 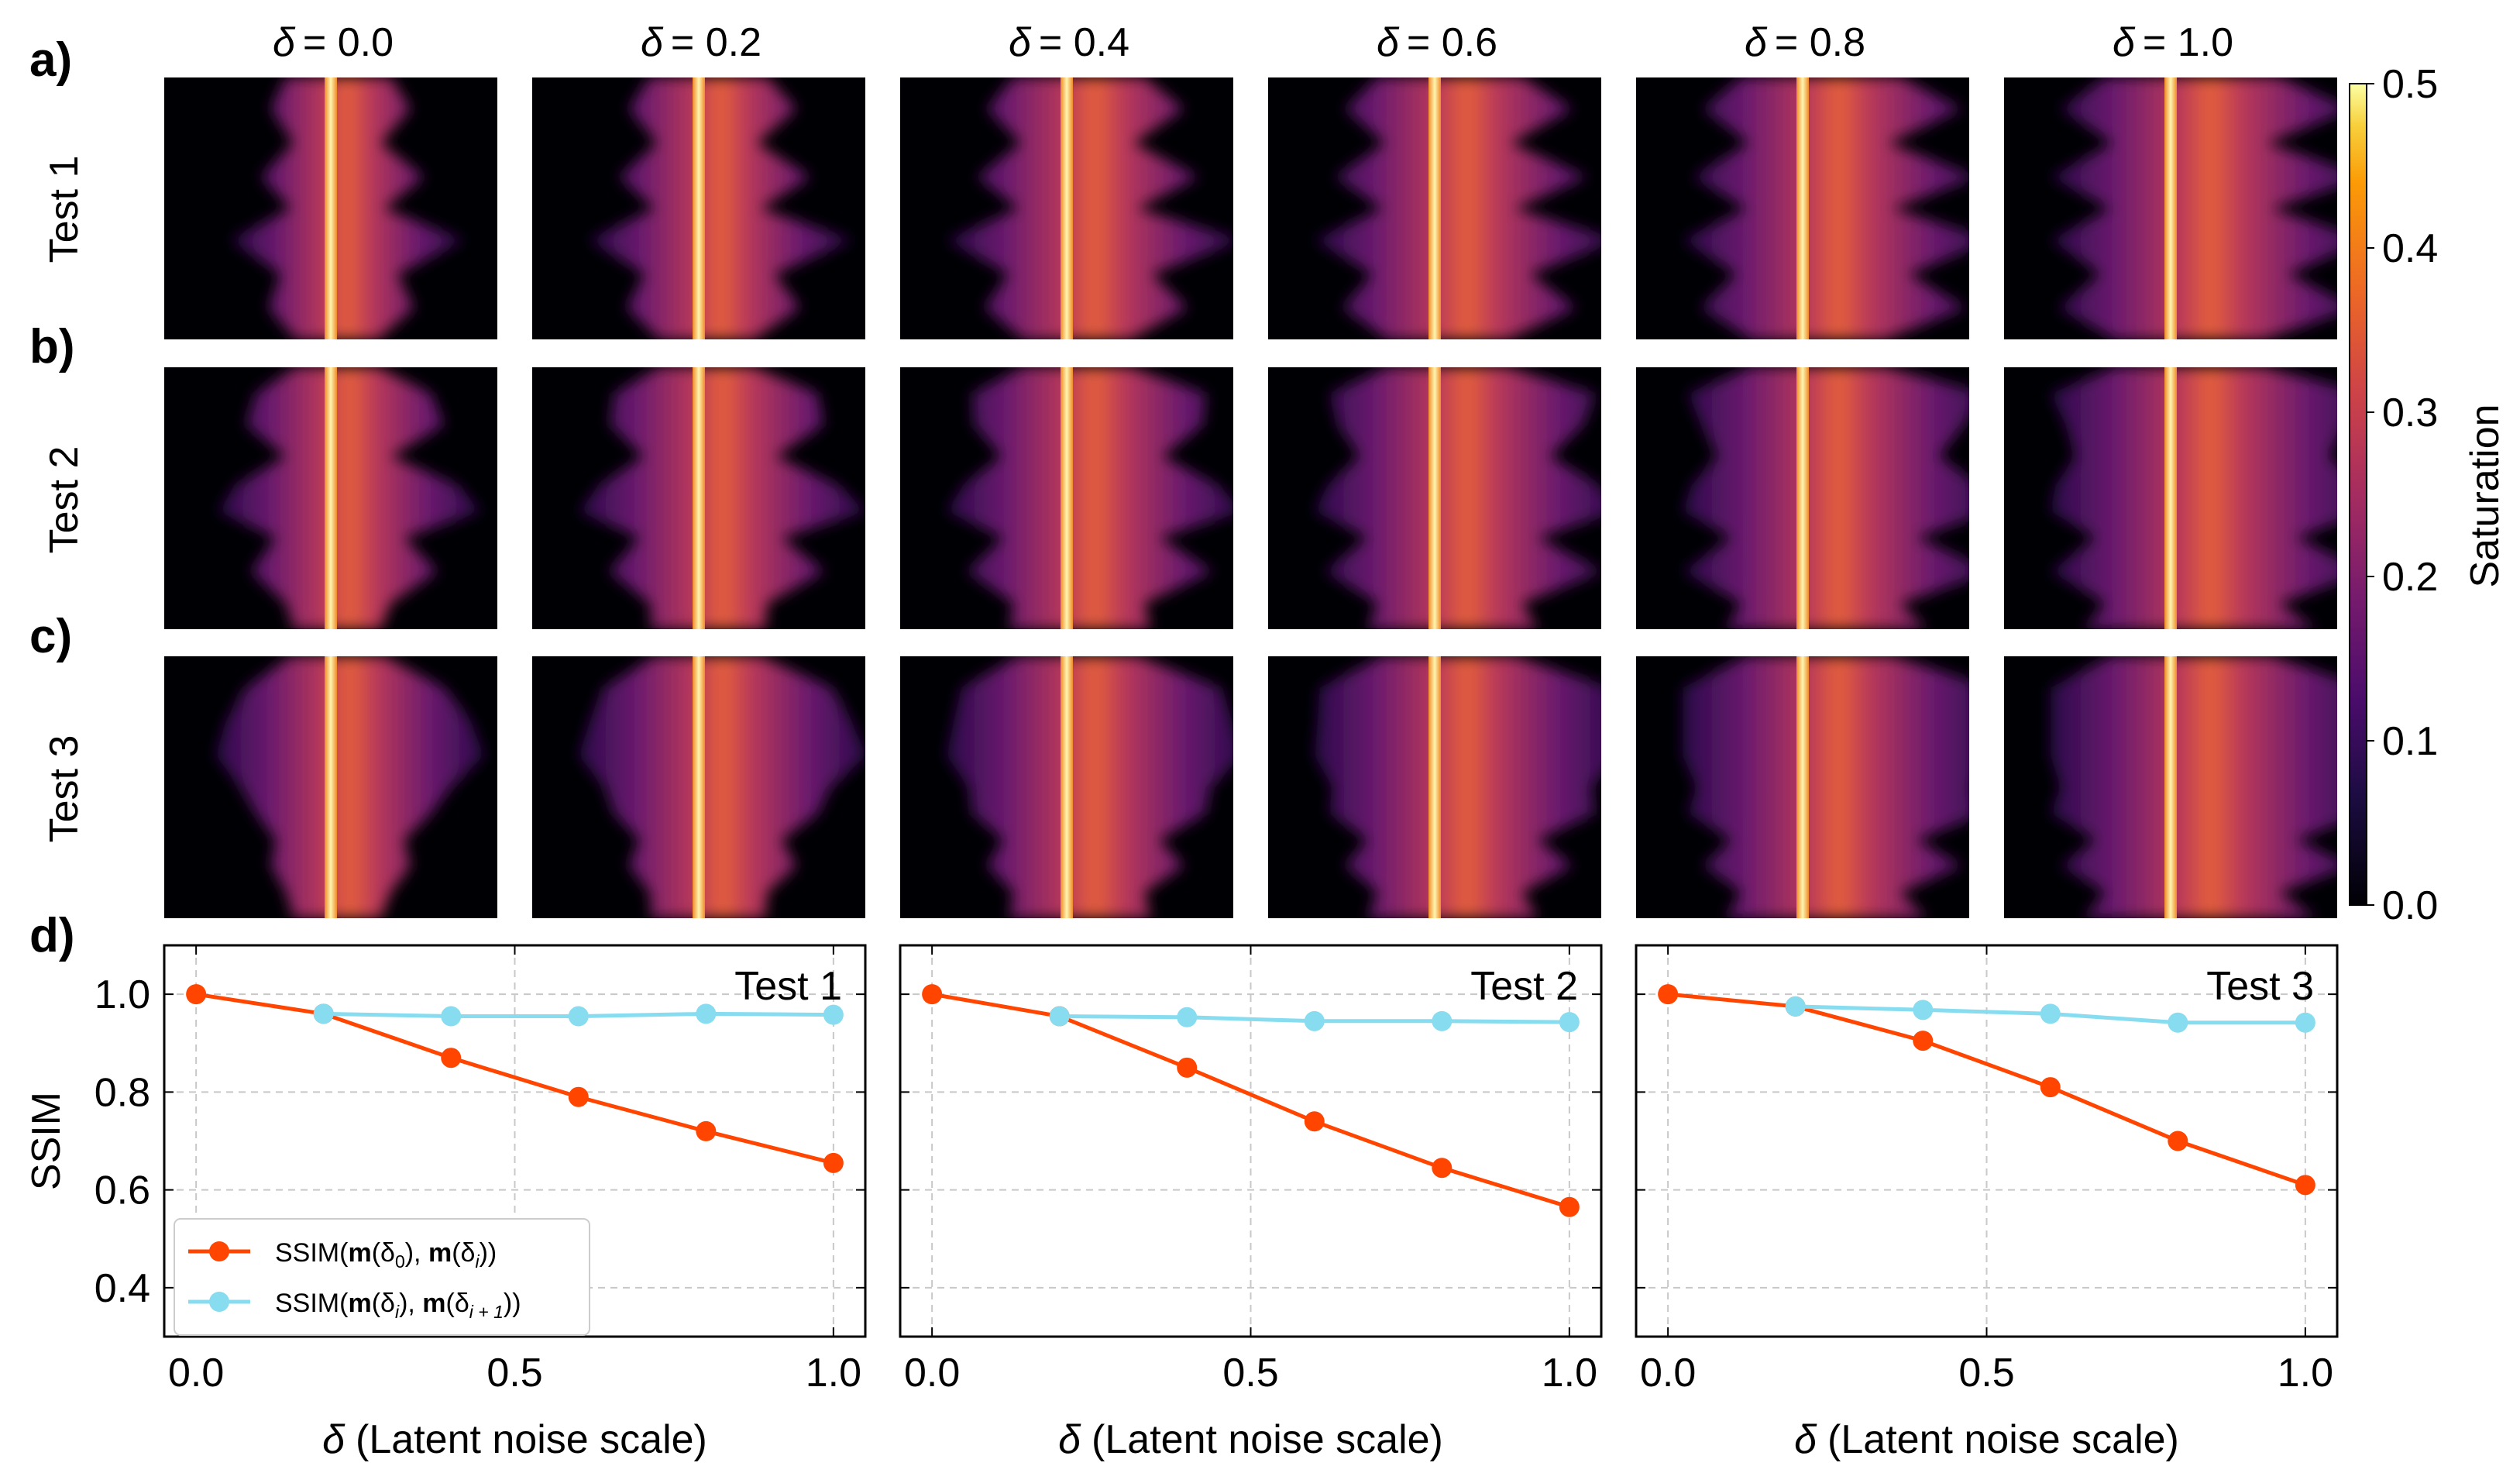 What do you see at coordinates (2403, 495) in the screenshot?
I see `colorbar-ticks: 0.0 0.1 0.2 0.3 0.4 0.5` at bounding box center [2403, 495].